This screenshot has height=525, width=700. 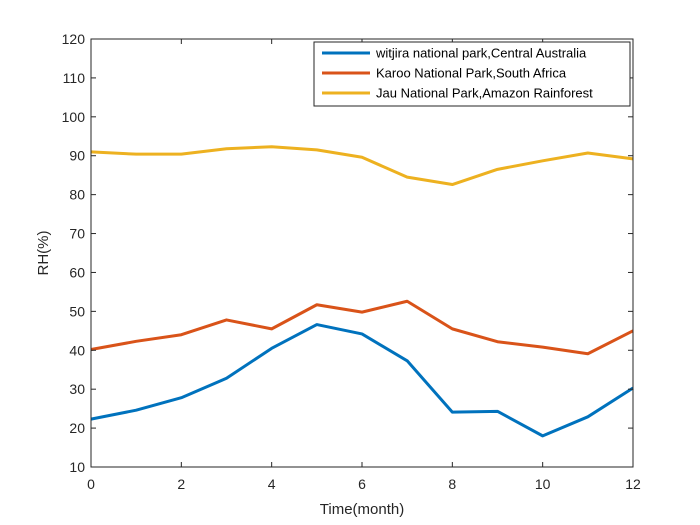 I want to click on x-tick-label: 2, so click(x=181, y=484).